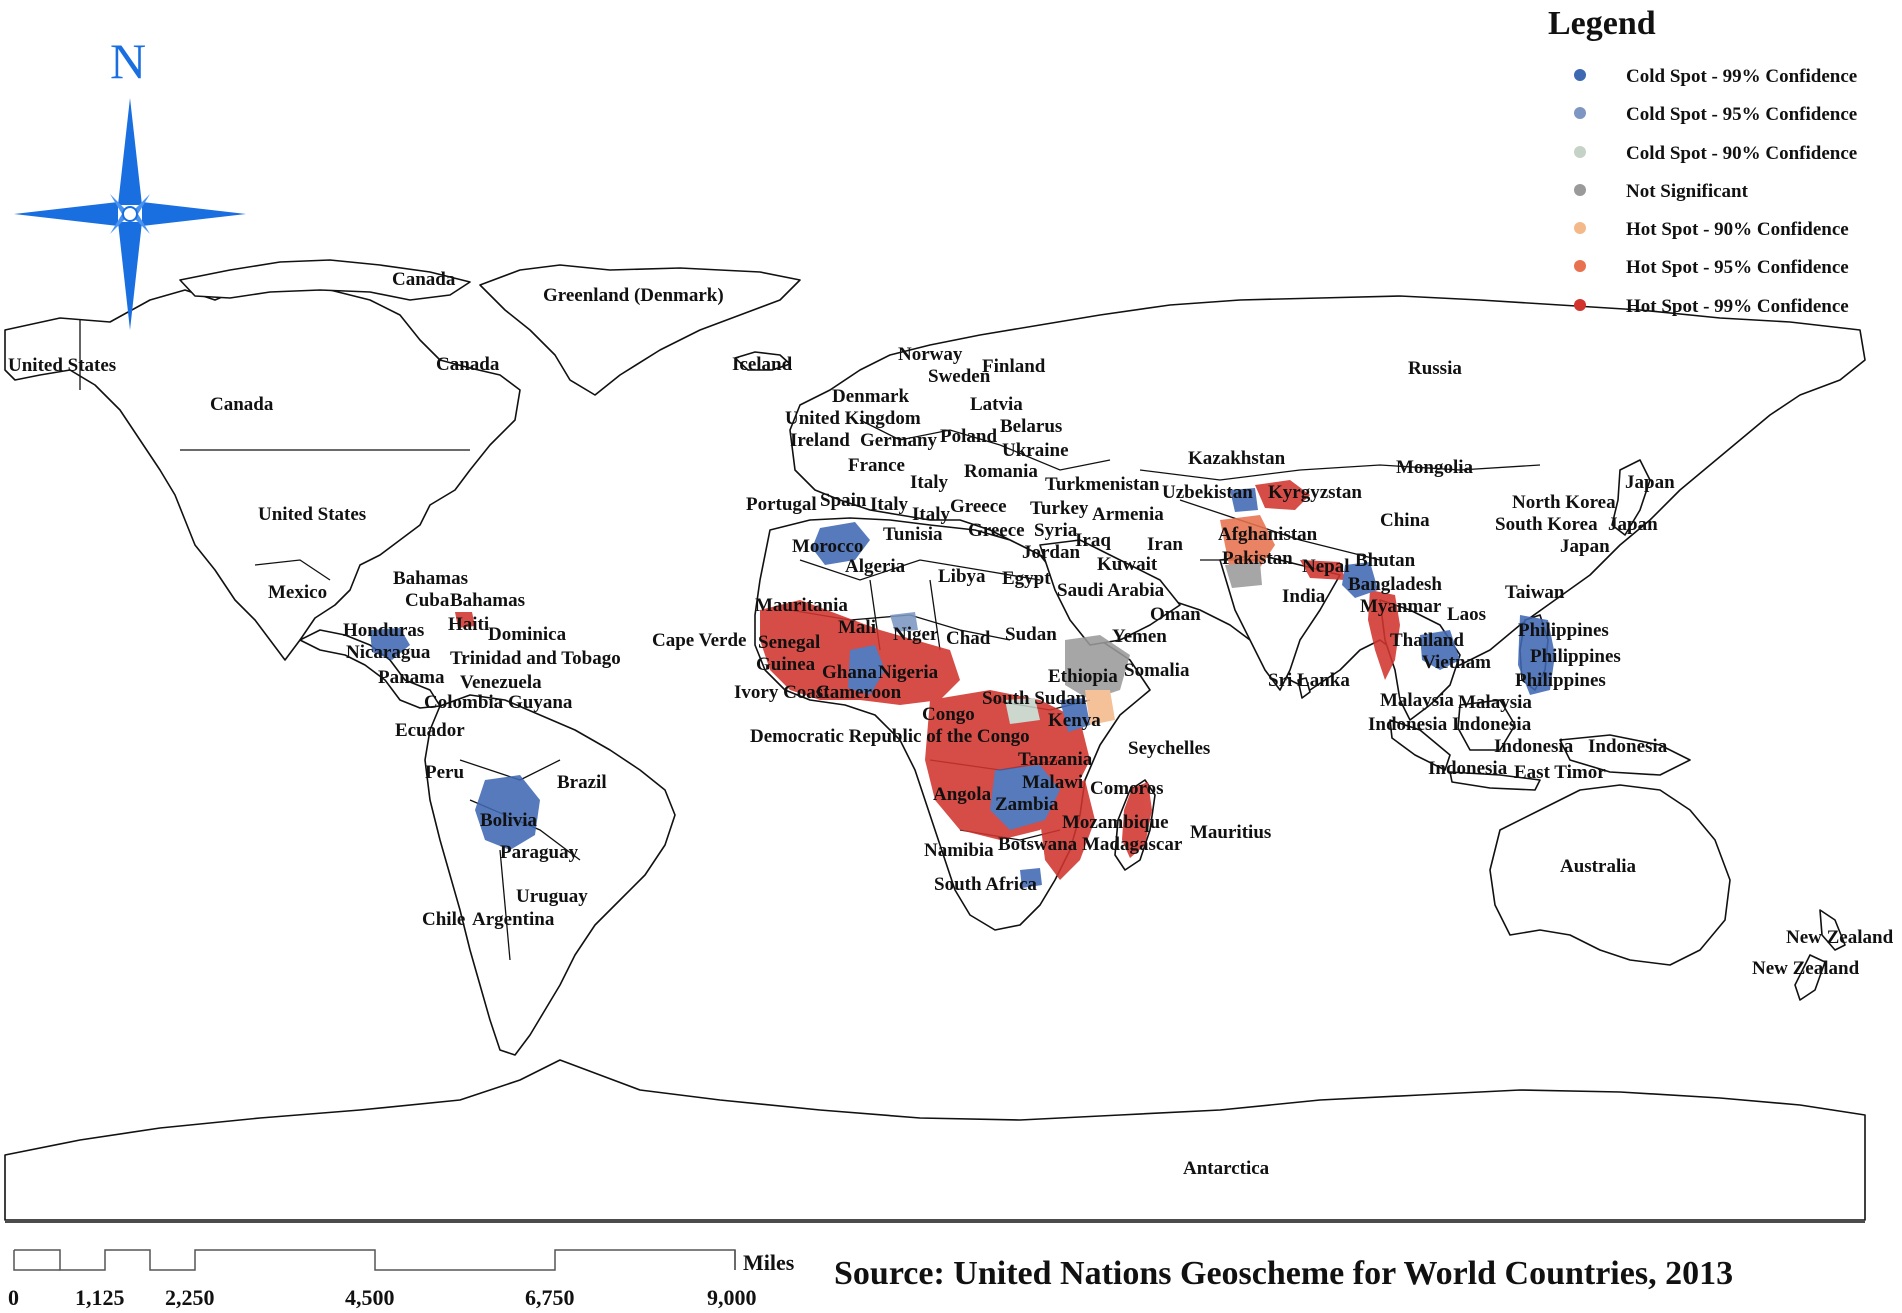  What do you see at coordinates (820, 440) in the screenshot?
I see `country-label: Ireland` at bounding box center [820, 440].